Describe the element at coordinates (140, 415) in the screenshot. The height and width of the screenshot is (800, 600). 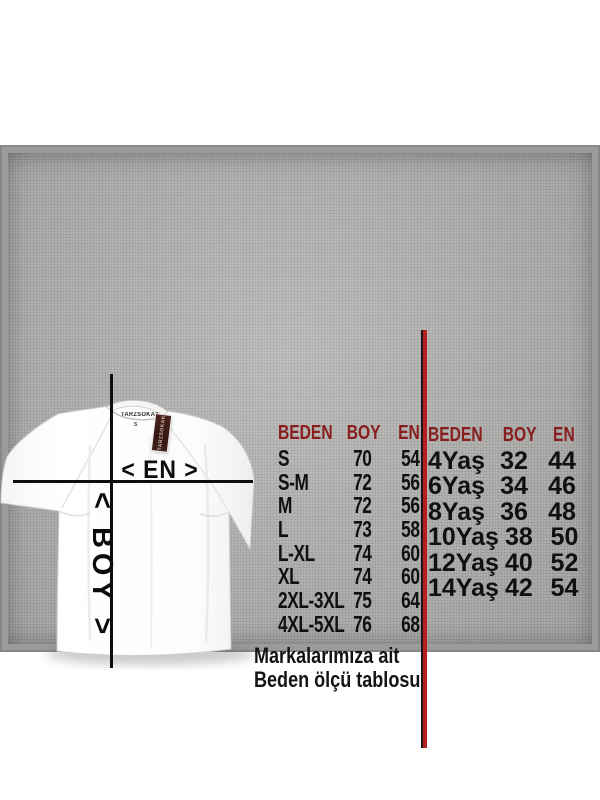
I see `neck-brand-label: TARZSOKAK` at that location.